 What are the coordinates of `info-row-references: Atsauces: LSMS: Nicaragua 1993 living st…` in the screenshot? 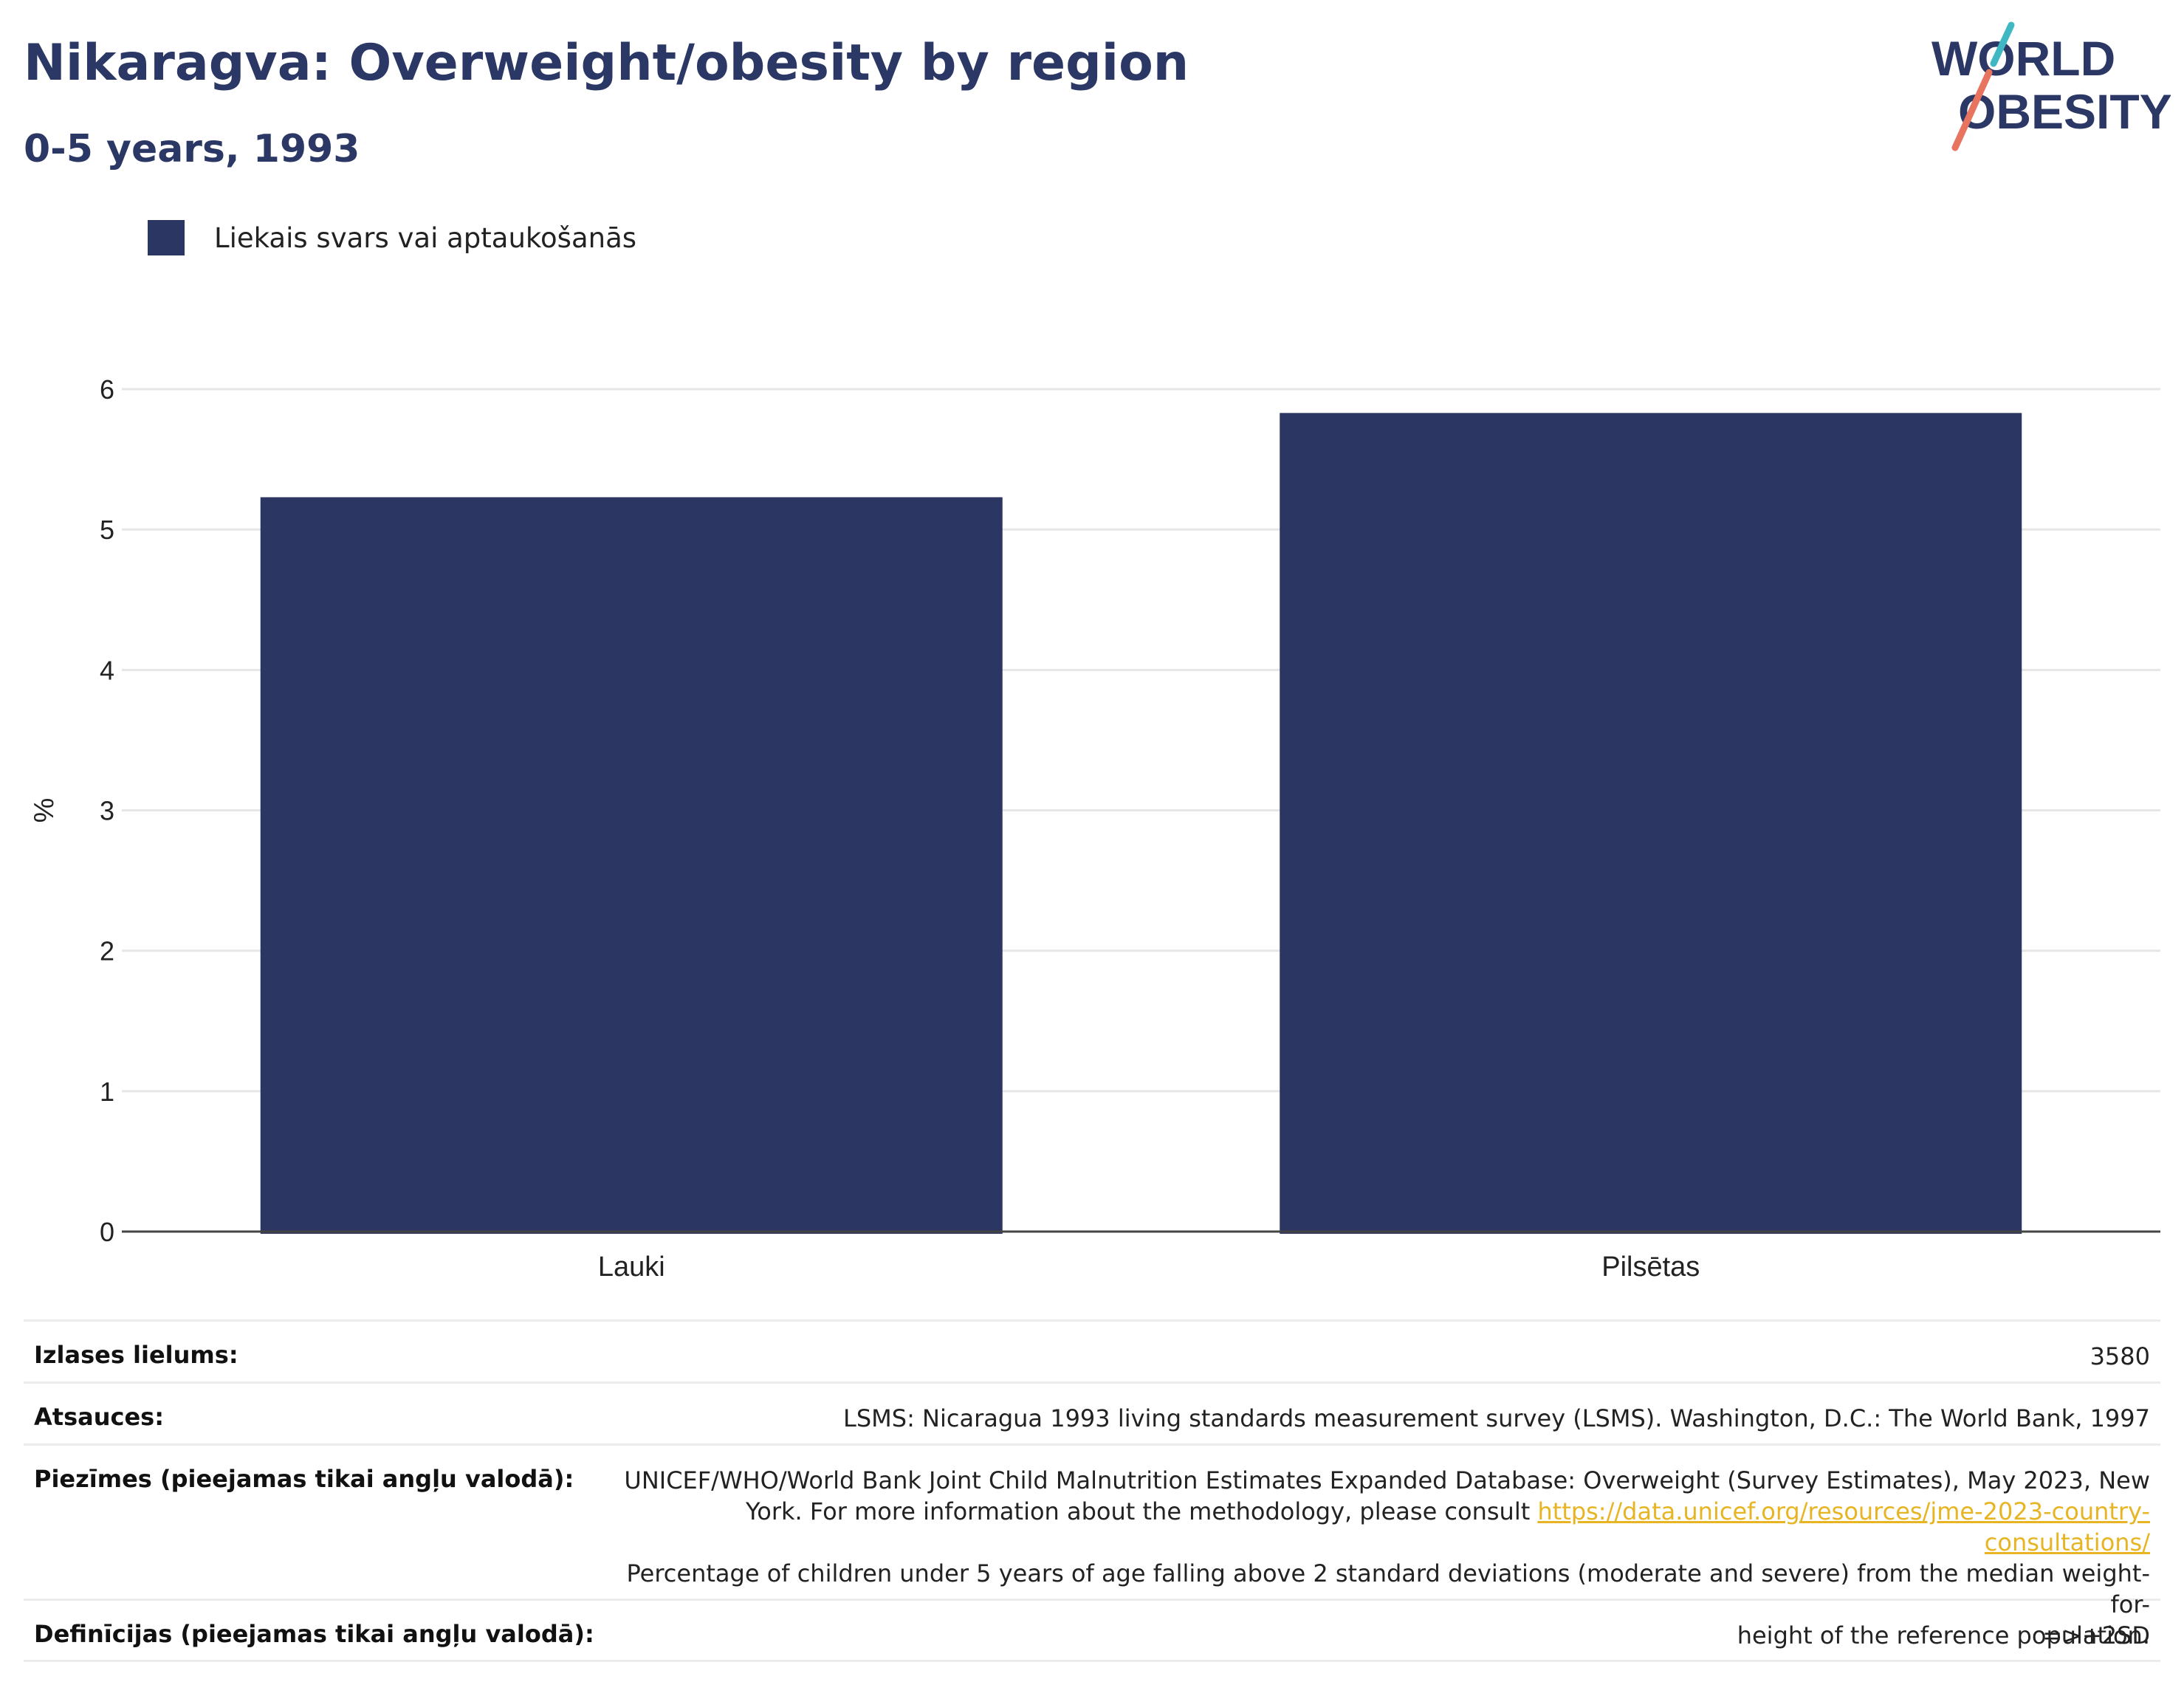 It's located at (1092, 1412).